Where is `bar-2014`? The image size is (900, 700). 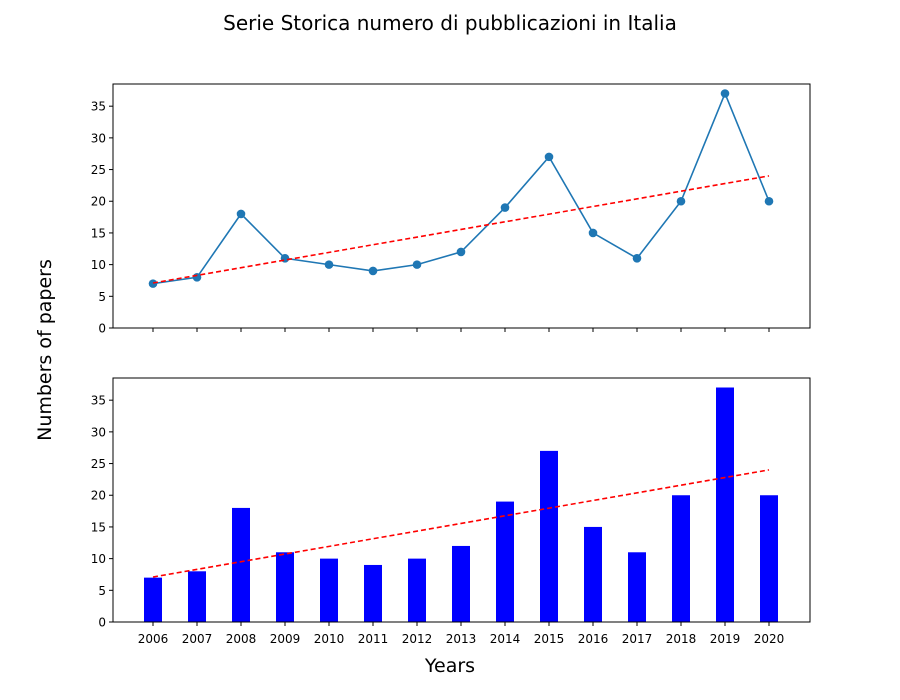 bar-2014 is located at coordinates (505, 561).